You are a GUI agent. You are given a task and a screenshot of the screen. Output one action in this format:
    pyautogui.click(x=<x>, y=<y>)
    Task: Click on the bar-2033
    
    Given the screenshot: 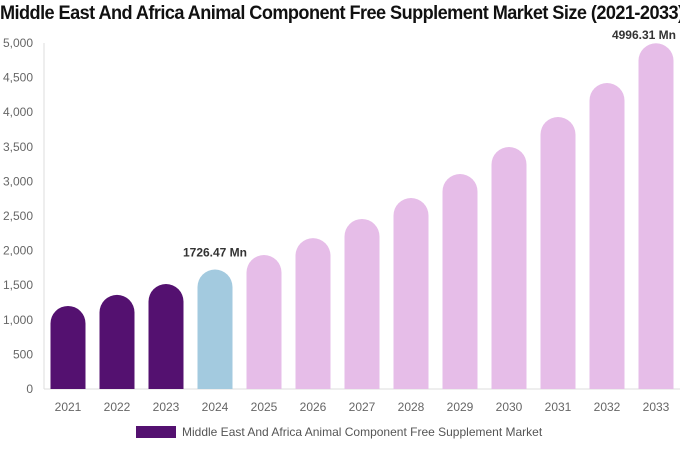 What is the action you would take?
    pyautogui.click(x=656, y=216)
    